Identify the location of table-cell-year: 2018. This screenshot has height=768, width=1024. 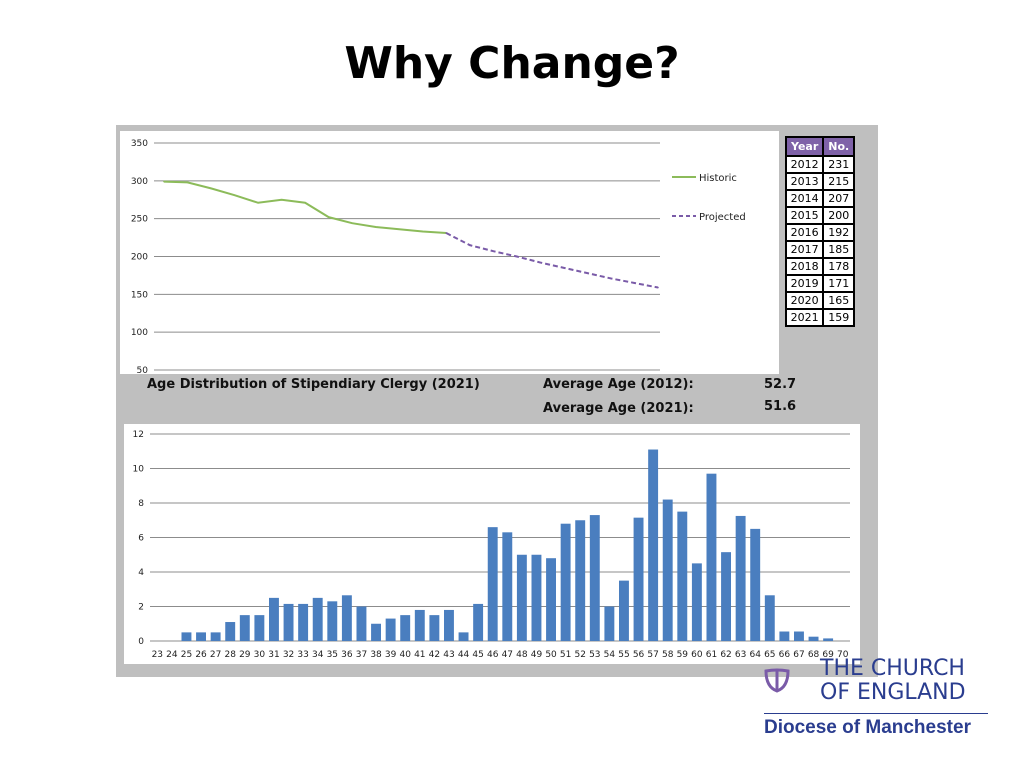
(804, 266).